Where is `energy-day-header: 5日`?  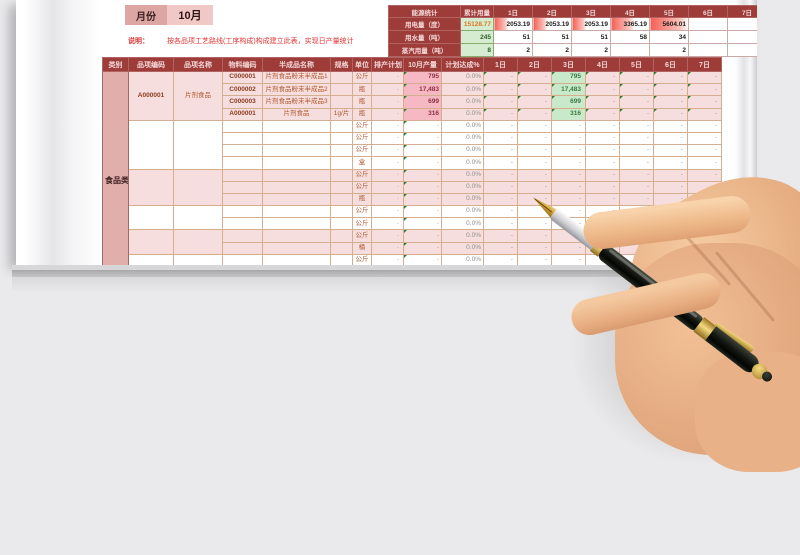
energy-day-header: 5日 is located at coordinates (669, 11).